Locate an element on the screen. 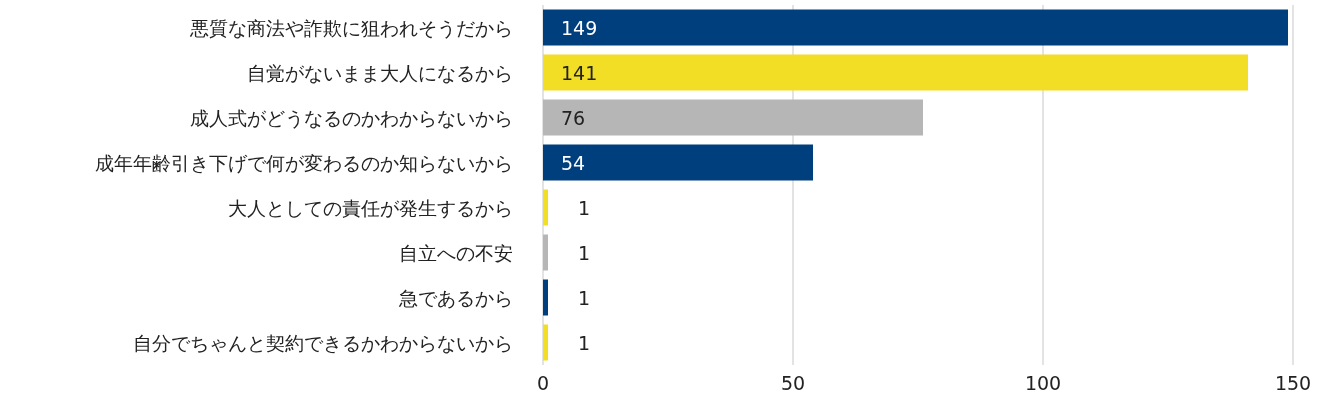 This screenshot has height=403, width=1319. y-tick-label: 大人としての責任が発生するから is located at coordinates (370, 207).